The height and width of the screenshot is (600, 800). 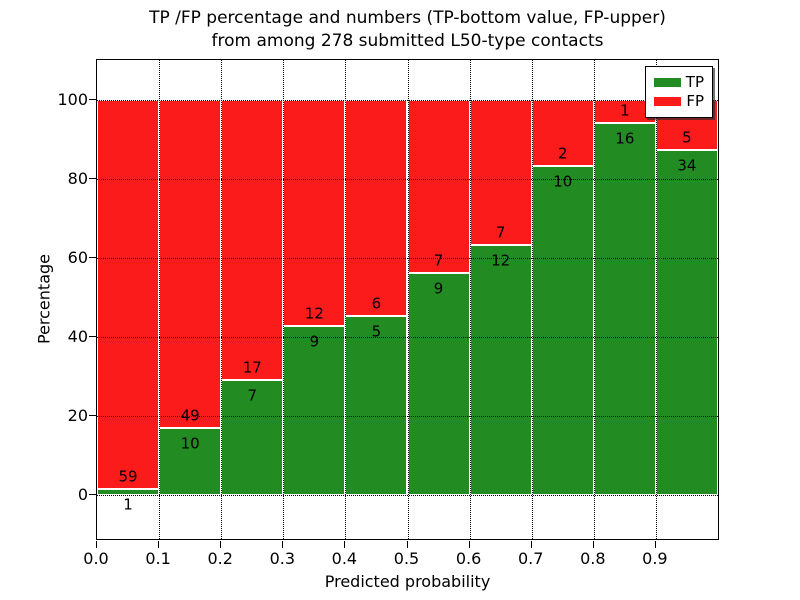 What do you see at coordinates (77, 178) in the screenshot?
I see `y-tick-label: 80` at bounding box center [77, 178].